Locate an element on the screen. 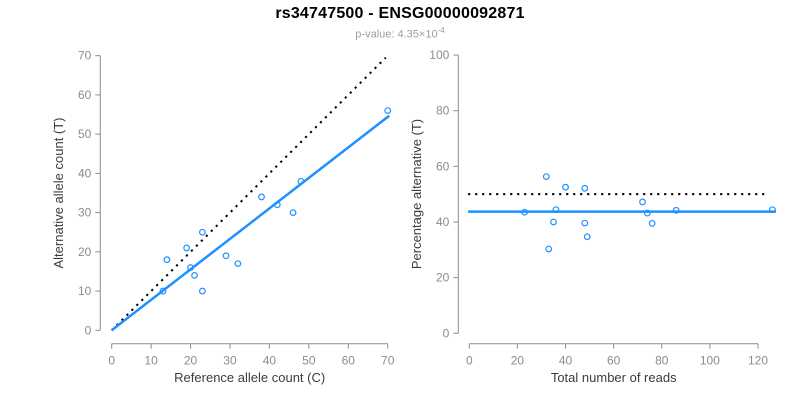  y-tick-label: 10 is located at coordinates (85, 291).